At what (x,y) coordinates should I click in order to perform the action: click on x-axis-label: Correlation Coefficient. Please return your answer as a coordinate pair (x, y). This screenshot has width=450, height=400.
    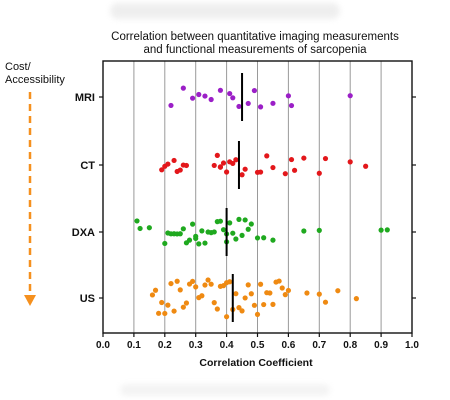
    Looking at the image, I should click on (256, 363).